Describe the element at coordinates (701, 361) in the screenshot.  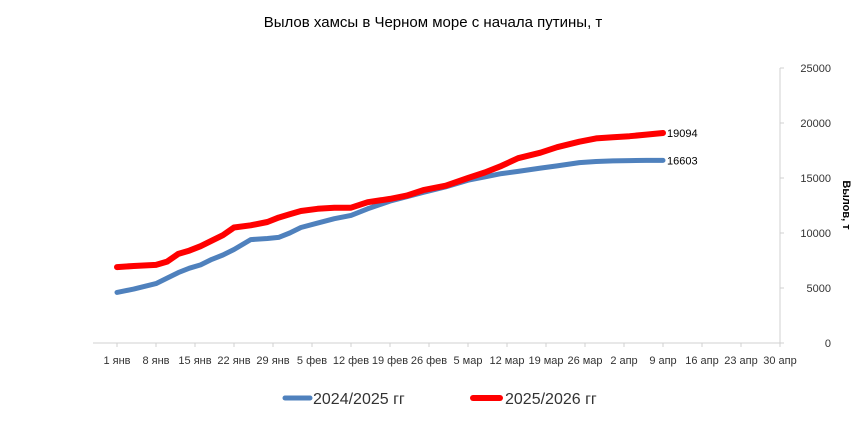
I see `x-tick-label: 16 апр` at that location.